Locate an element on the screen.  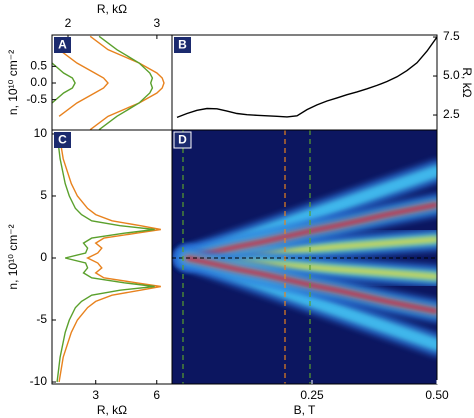
y-tick-label: 5.0 is located at coordinates (451, 75).